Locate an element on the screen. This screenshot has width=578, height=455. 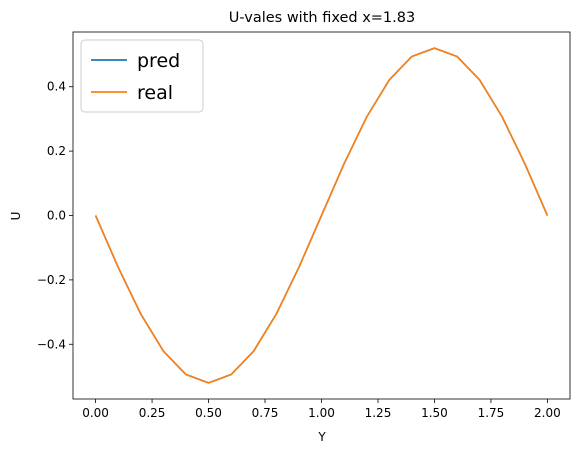
y-tick-label: 0.0 is located at coordinates (56, 216).